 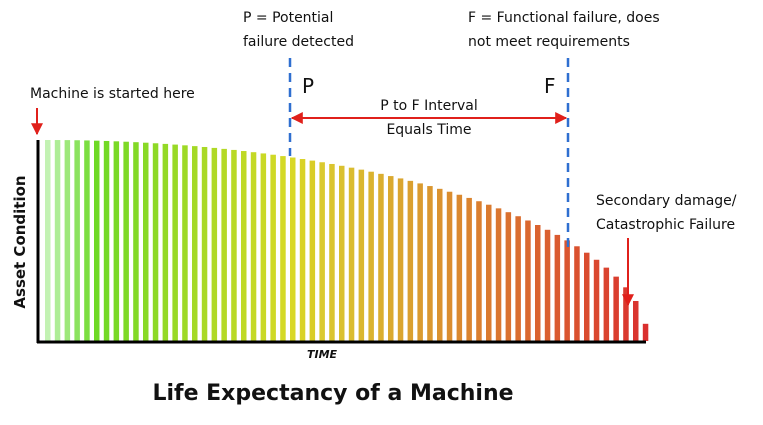 What do you see at coordinates (112, 94) in the screenshot?
I see `start-note: Machine is started here` at bounding box center [112, 94].